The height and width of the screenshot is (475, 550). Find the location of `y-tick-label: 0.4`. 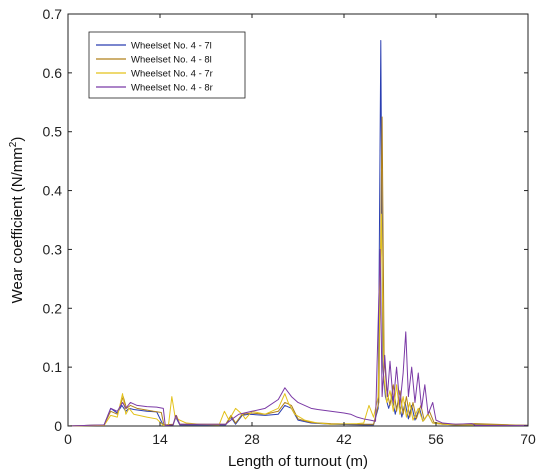

y-tick-label: 0.4 is located at coordinates (53, 191).